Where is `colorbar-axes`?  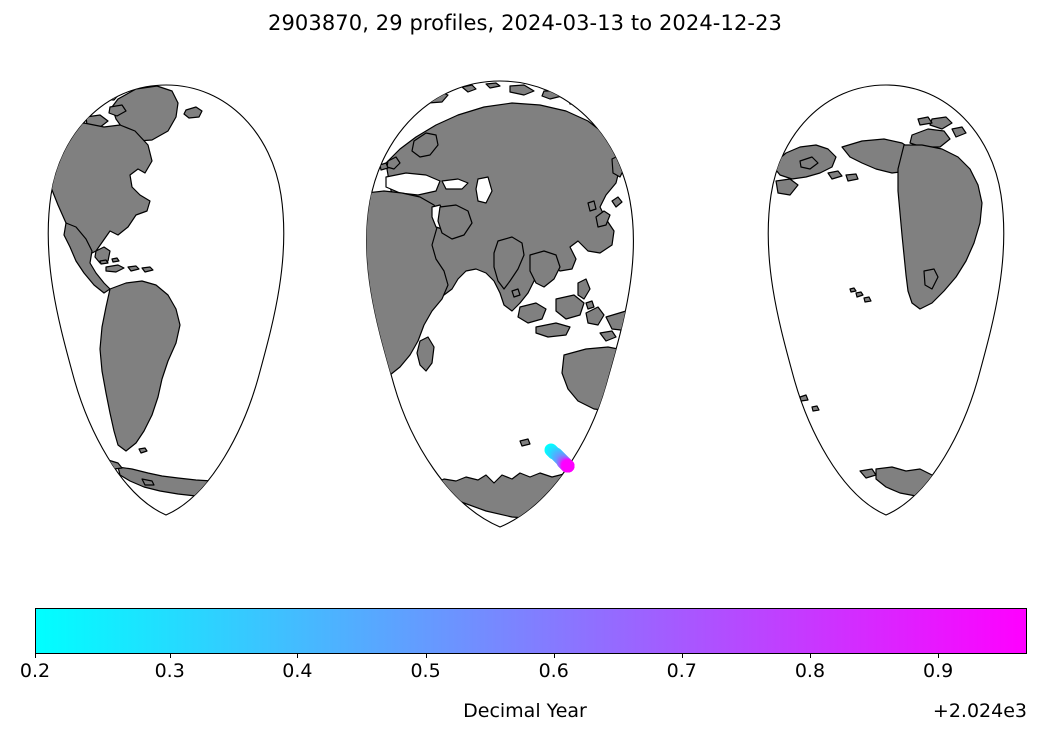 colorbar-axes is located at coordinates (531, 631).